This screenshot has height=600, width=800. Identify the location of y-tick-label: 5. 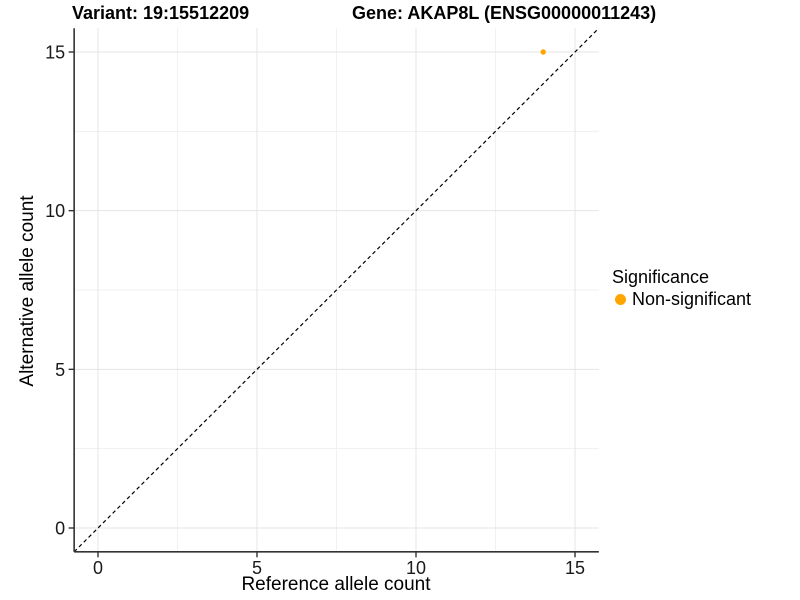
(60, 370).